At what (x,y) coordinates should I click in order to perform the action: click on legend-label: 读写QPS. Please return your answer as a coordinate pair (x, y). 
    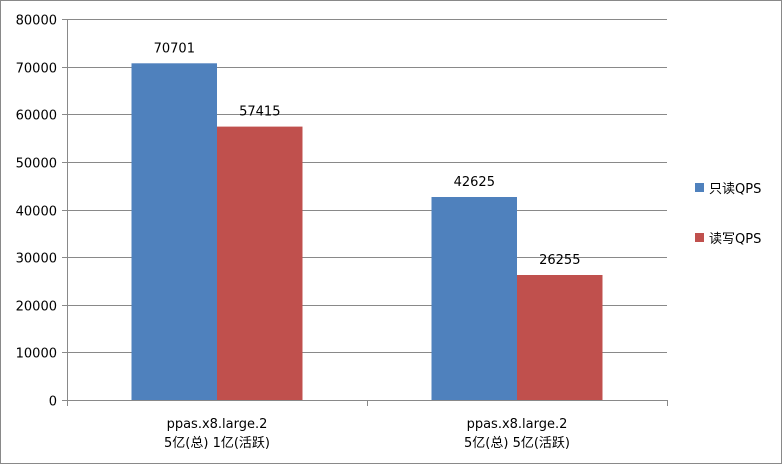
    Looking at the image, I should click on (735, 239).